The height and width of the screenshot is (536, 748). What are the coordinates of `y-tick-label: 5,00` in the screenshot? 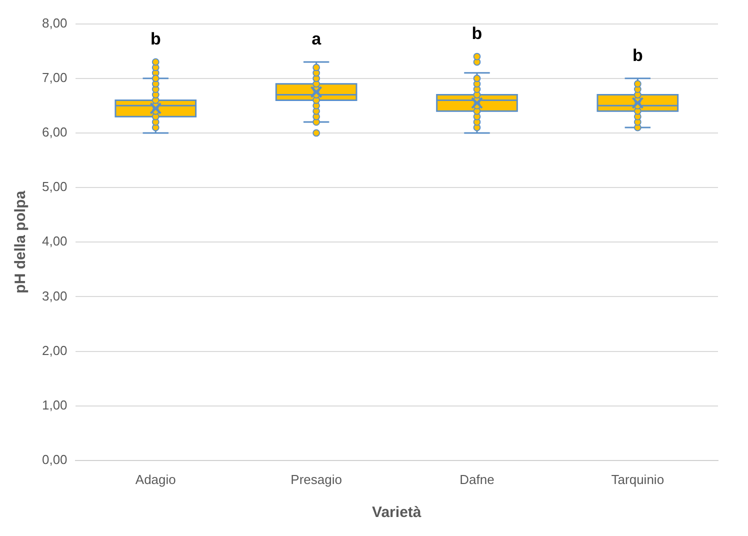 It's located at (55, 186).